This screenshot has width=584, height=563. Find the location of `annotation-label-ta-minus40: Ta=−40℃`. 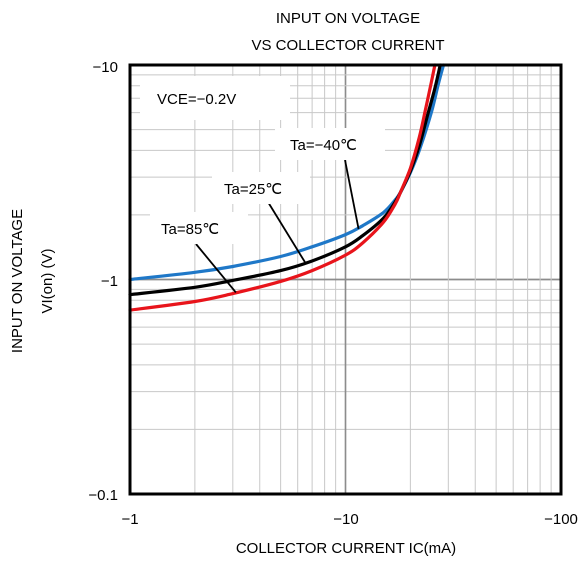

annotation-label-ta-minus40: Ta=−40℃ is located at coordinates (323, 145).